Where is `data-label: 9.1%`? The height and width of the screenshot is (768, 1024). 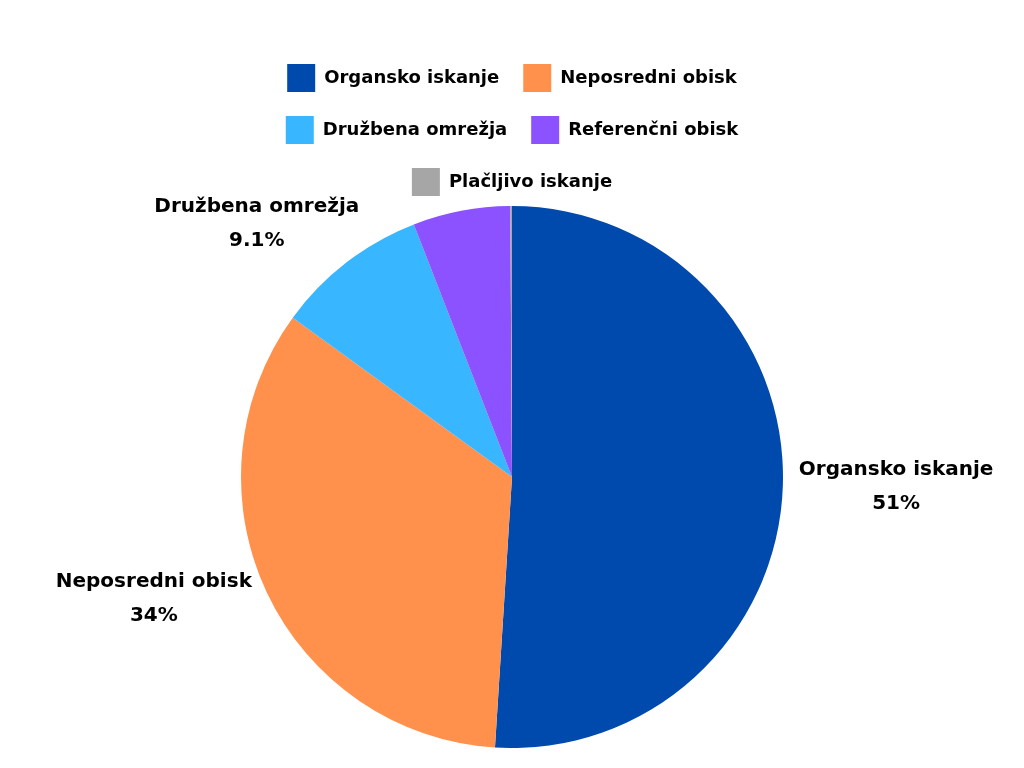
data-label: 9.1% is located at coordinates (257, 239).